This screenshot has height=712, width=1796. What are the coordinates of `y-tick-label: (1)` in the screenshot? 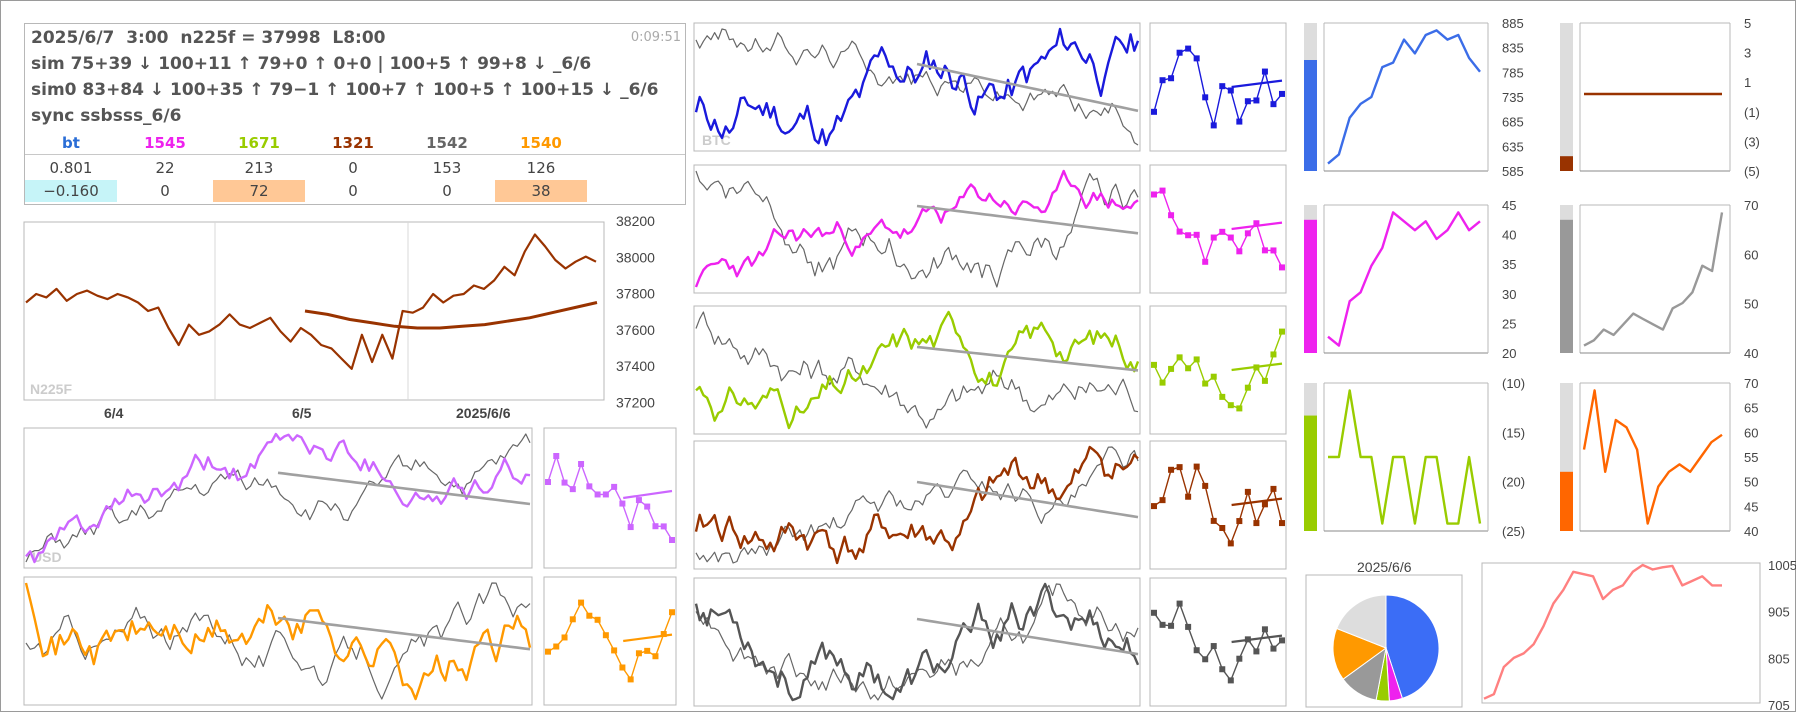 It's located at (1752, 112).